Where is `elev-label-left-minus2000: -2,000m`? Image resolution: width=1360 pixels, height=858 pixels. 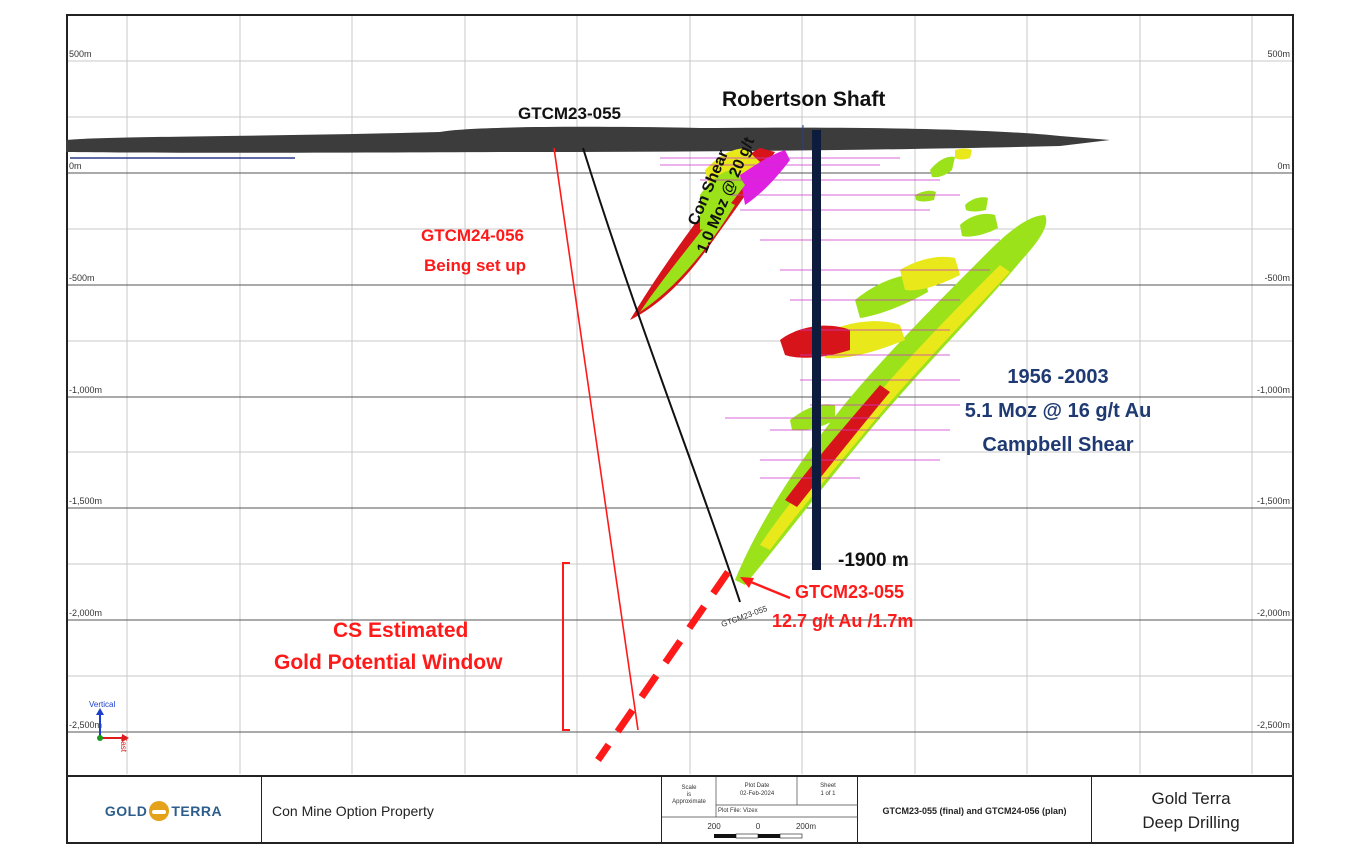 elev-label-left-minus2000: -2,000m is located at coordinates (86, 613).